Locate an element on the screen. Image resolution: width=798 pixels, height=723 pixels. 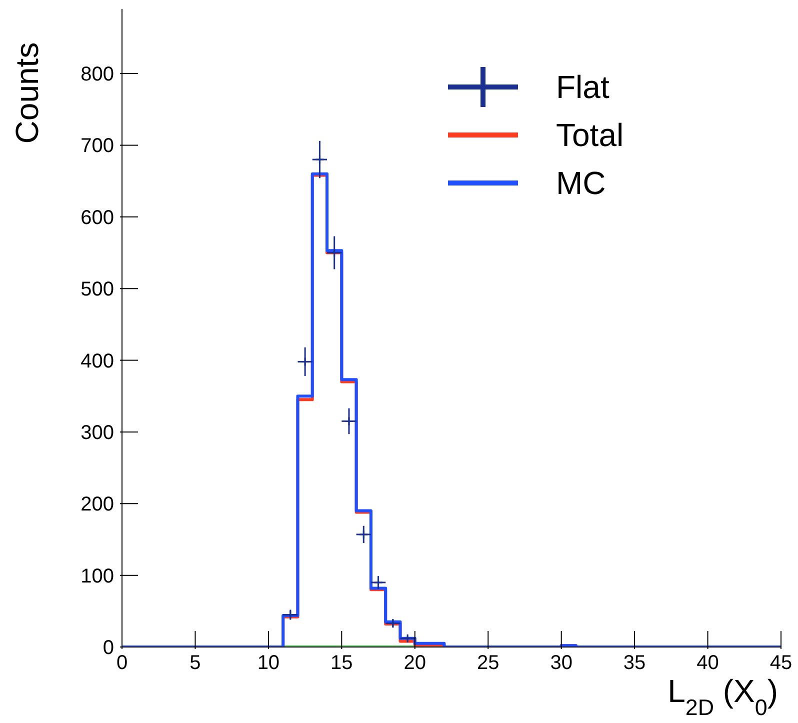
x-axis-title: L$_{2D}$ (X$_{0}$) is located at coordinates (723, 696).